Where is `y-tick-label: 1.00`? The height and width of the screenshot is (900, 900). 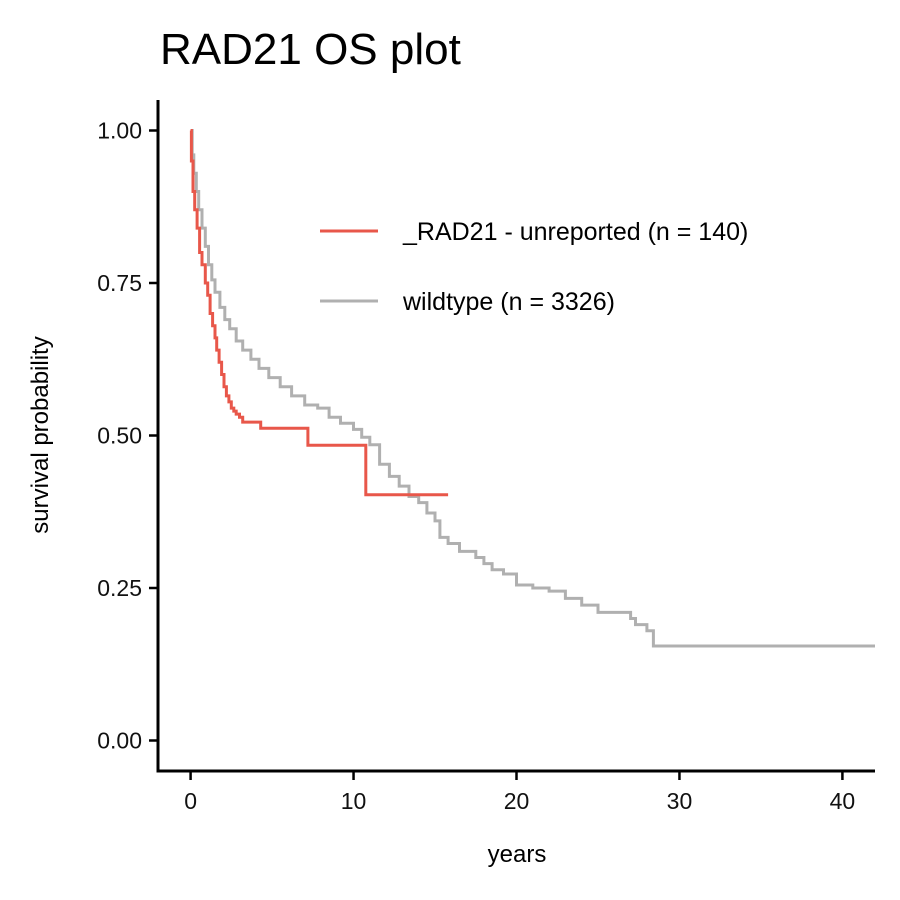
y-tick-label: 1.00 is located at coordinates (119, 131).